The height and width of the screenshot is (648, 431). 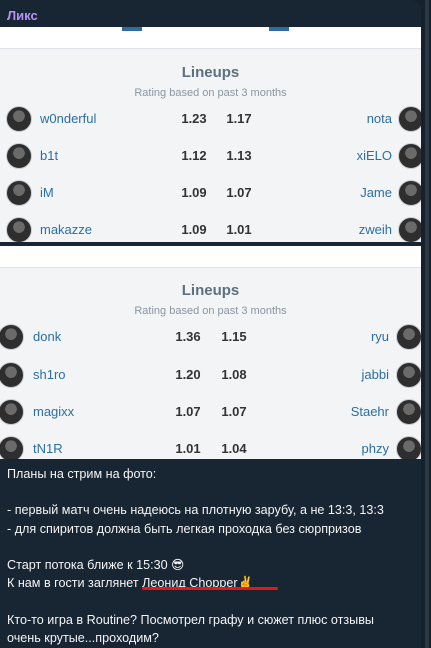 I want to click on player-name-left: sh1ro, so click(x=49, y=374).